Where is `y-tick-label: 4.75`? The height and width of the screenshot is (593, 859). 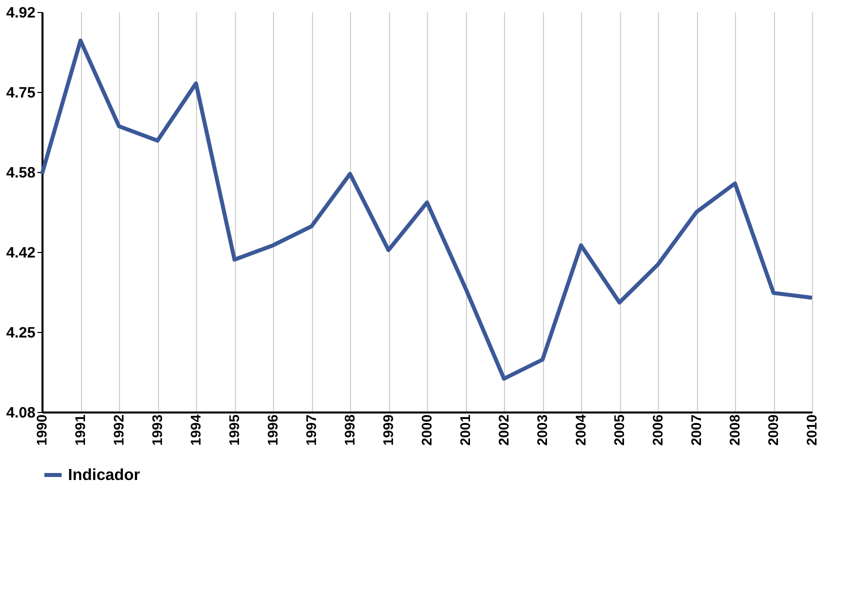 y-tick-label: 4.75 is located at coordinates (21, 93).